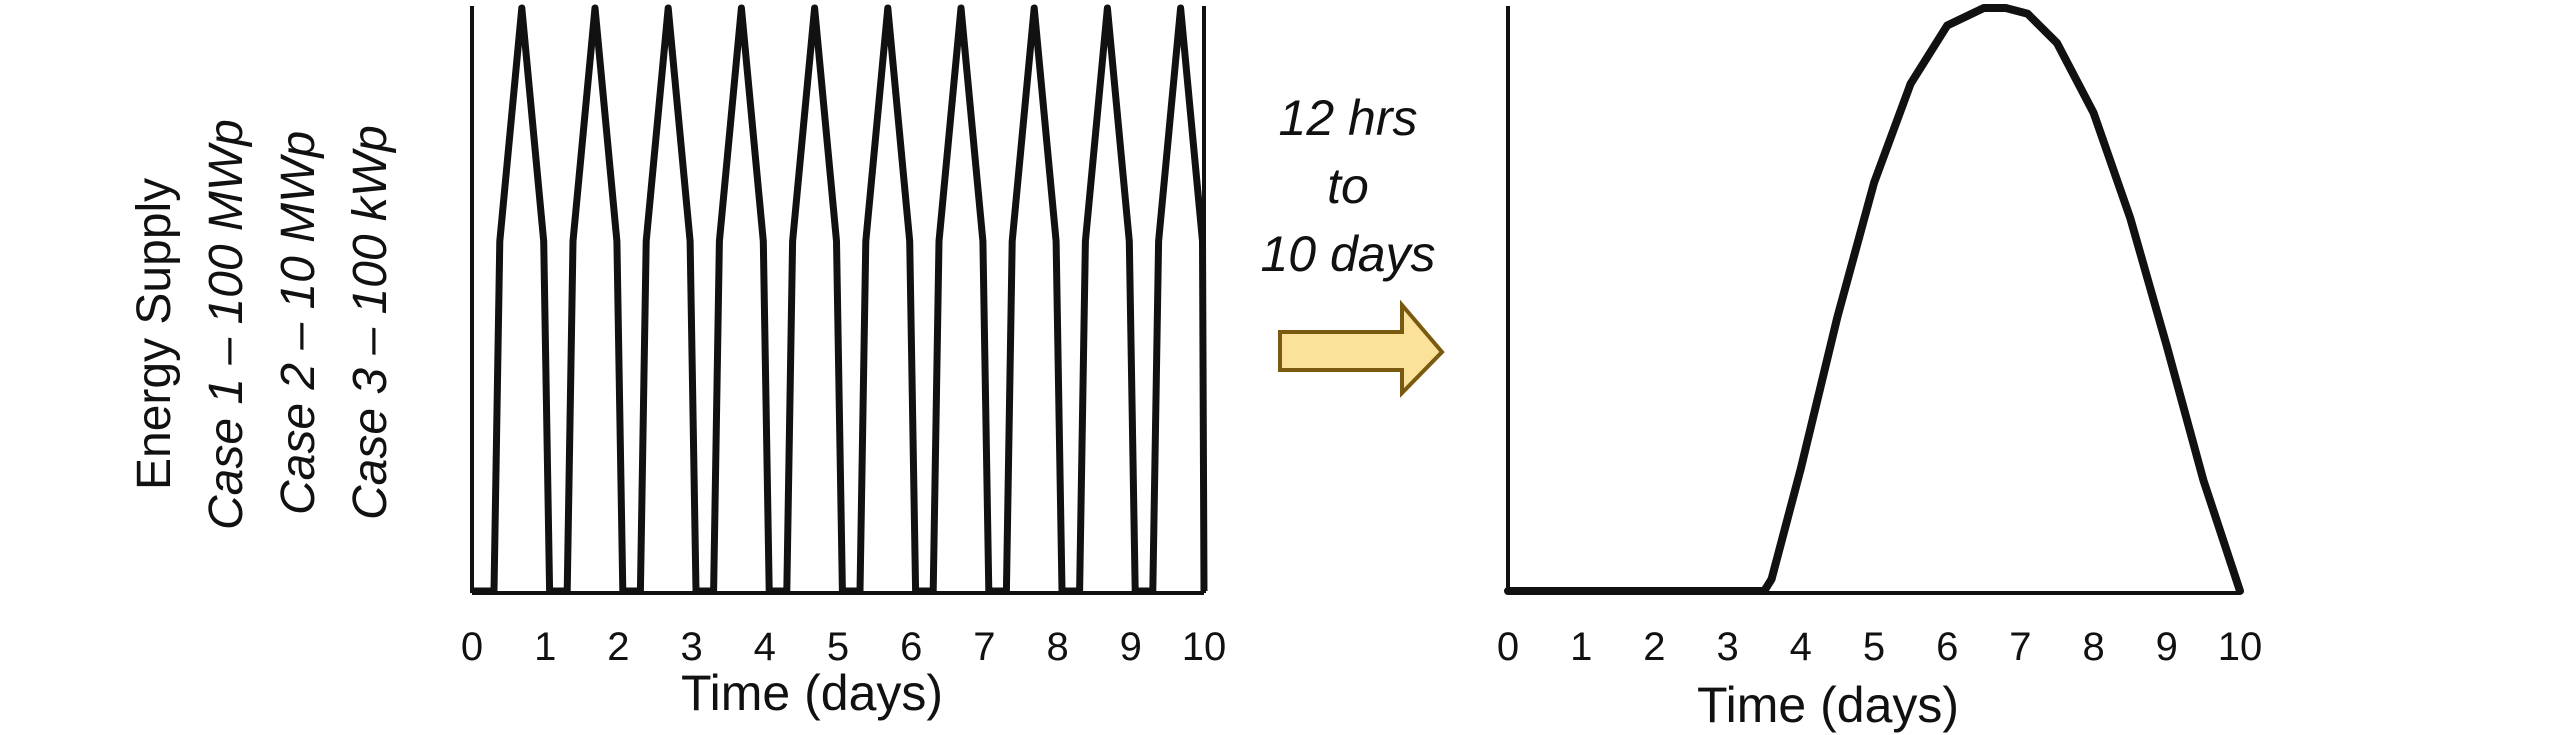 The width and height of the screenshot is (2566, 735). I want to click on y-axis-title-case-2: Case 2 – 10 MWp, so click(298, 323).